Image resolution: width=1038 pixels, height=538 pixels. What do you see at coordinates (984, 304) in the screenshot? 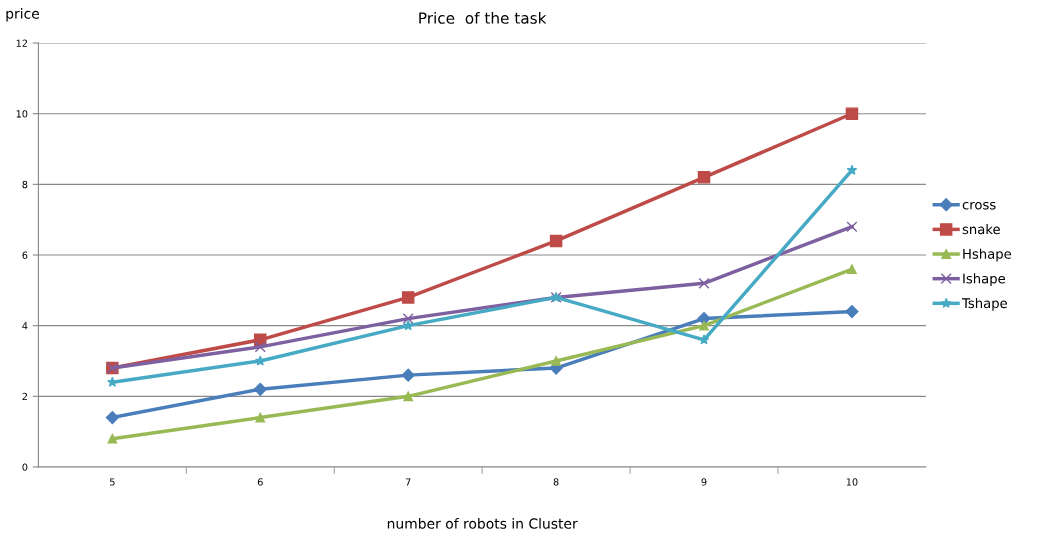
I see `legend-label: Tshape` at bounding box center [984, 304].